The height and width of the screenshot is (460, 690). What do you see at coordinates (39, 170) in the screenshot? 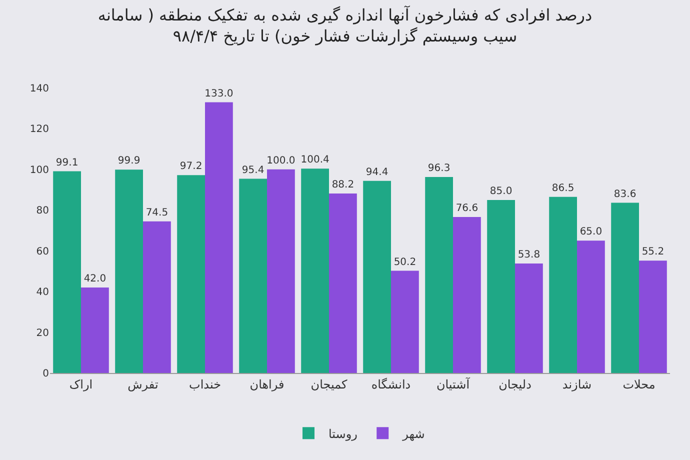
I see `y-tick-label: 100` at bounding box center [39, 170].